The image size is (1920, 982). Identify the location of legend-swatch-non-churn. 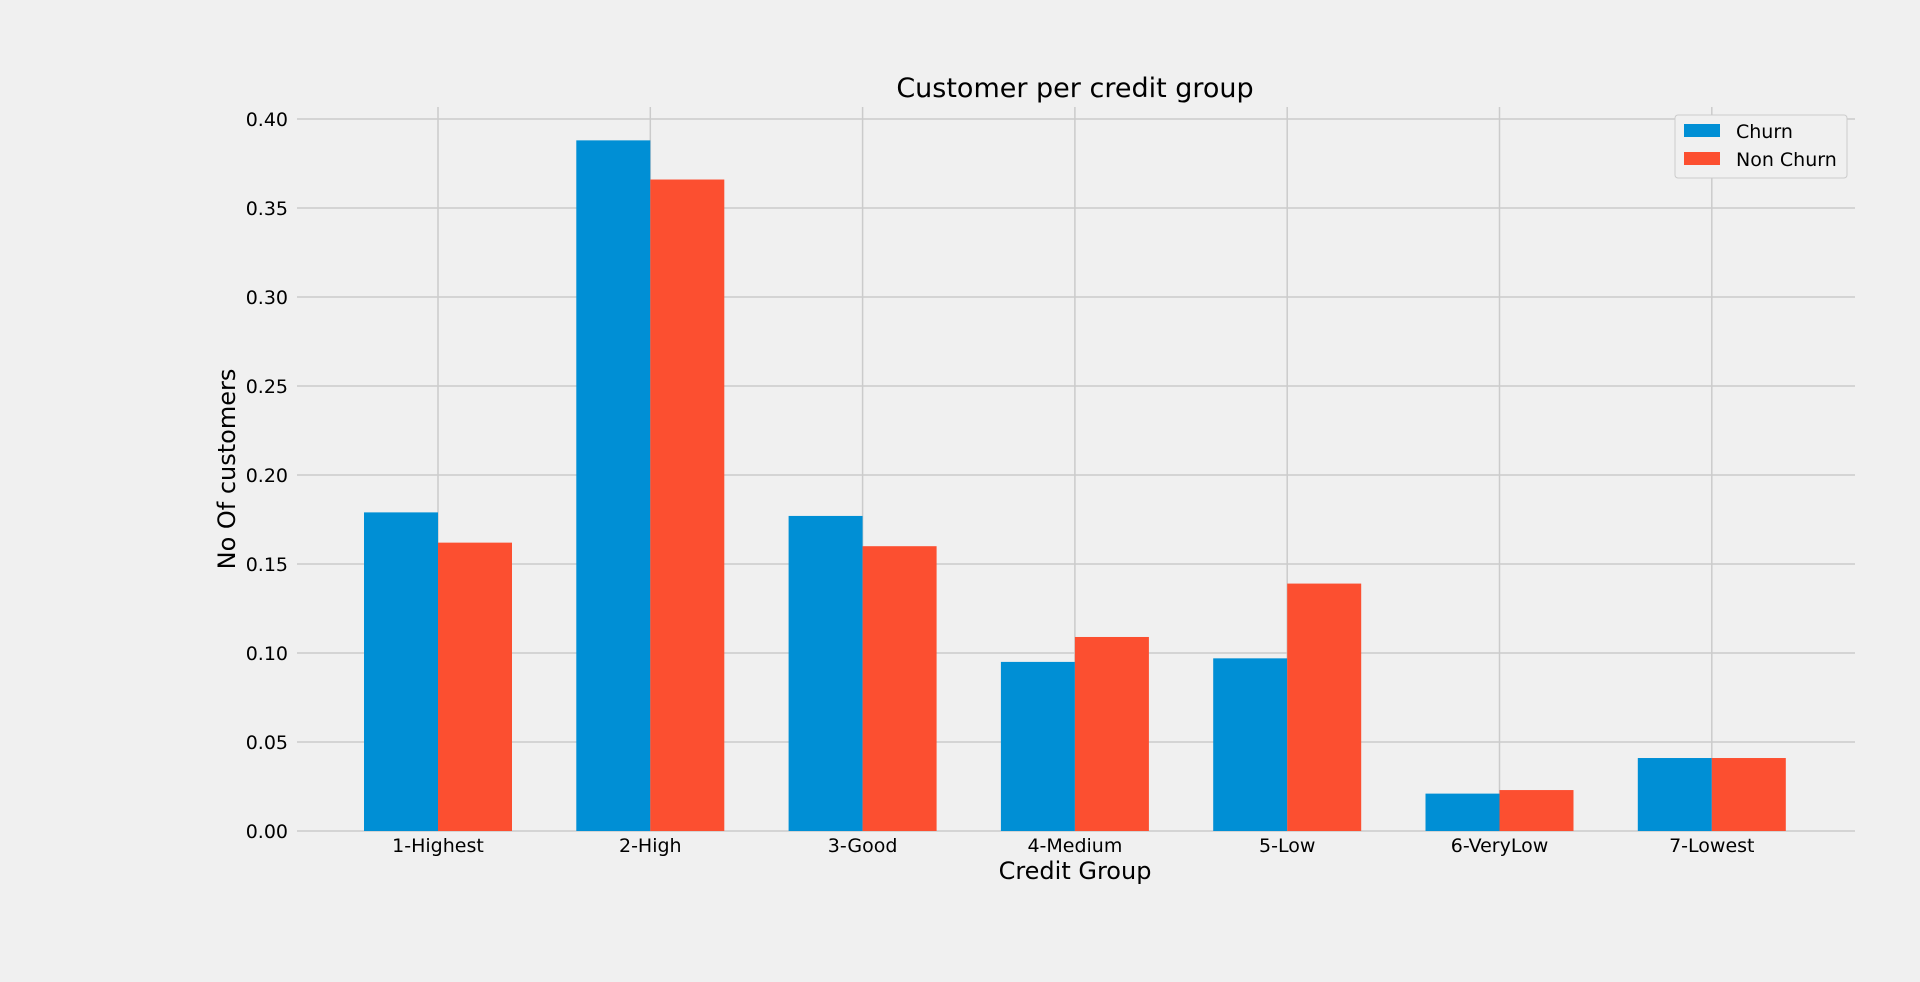
(1702, 158).